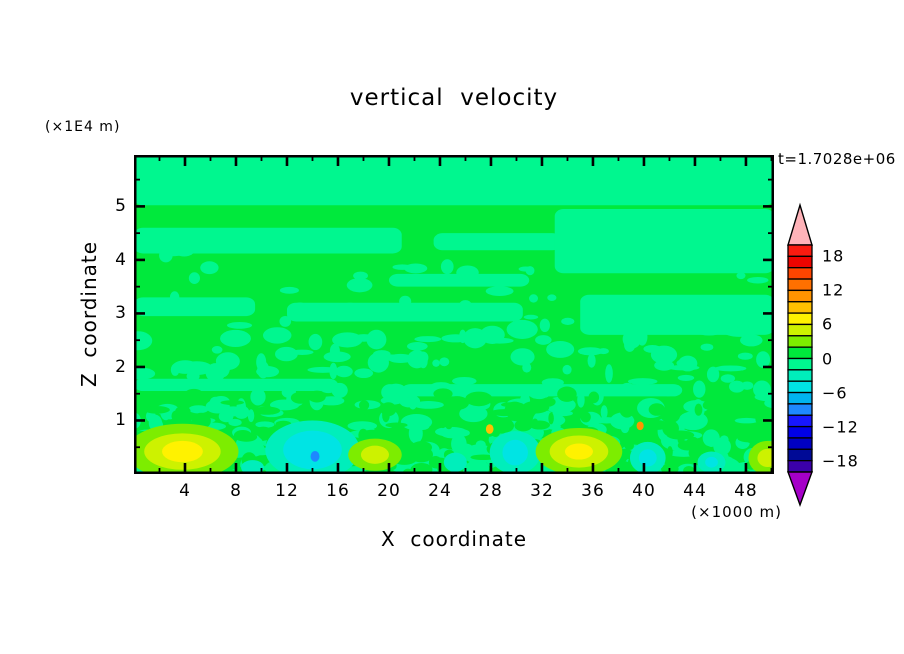 This screenshot has height=654, width=904. I want to click on colorbar-over-arrow, so click(800, 224).